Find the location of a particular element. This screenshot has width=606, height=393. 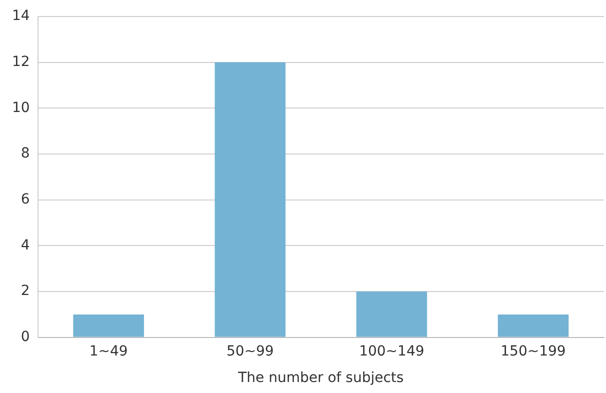

y-tick-label: 14 is located at coordinates (21, 16).